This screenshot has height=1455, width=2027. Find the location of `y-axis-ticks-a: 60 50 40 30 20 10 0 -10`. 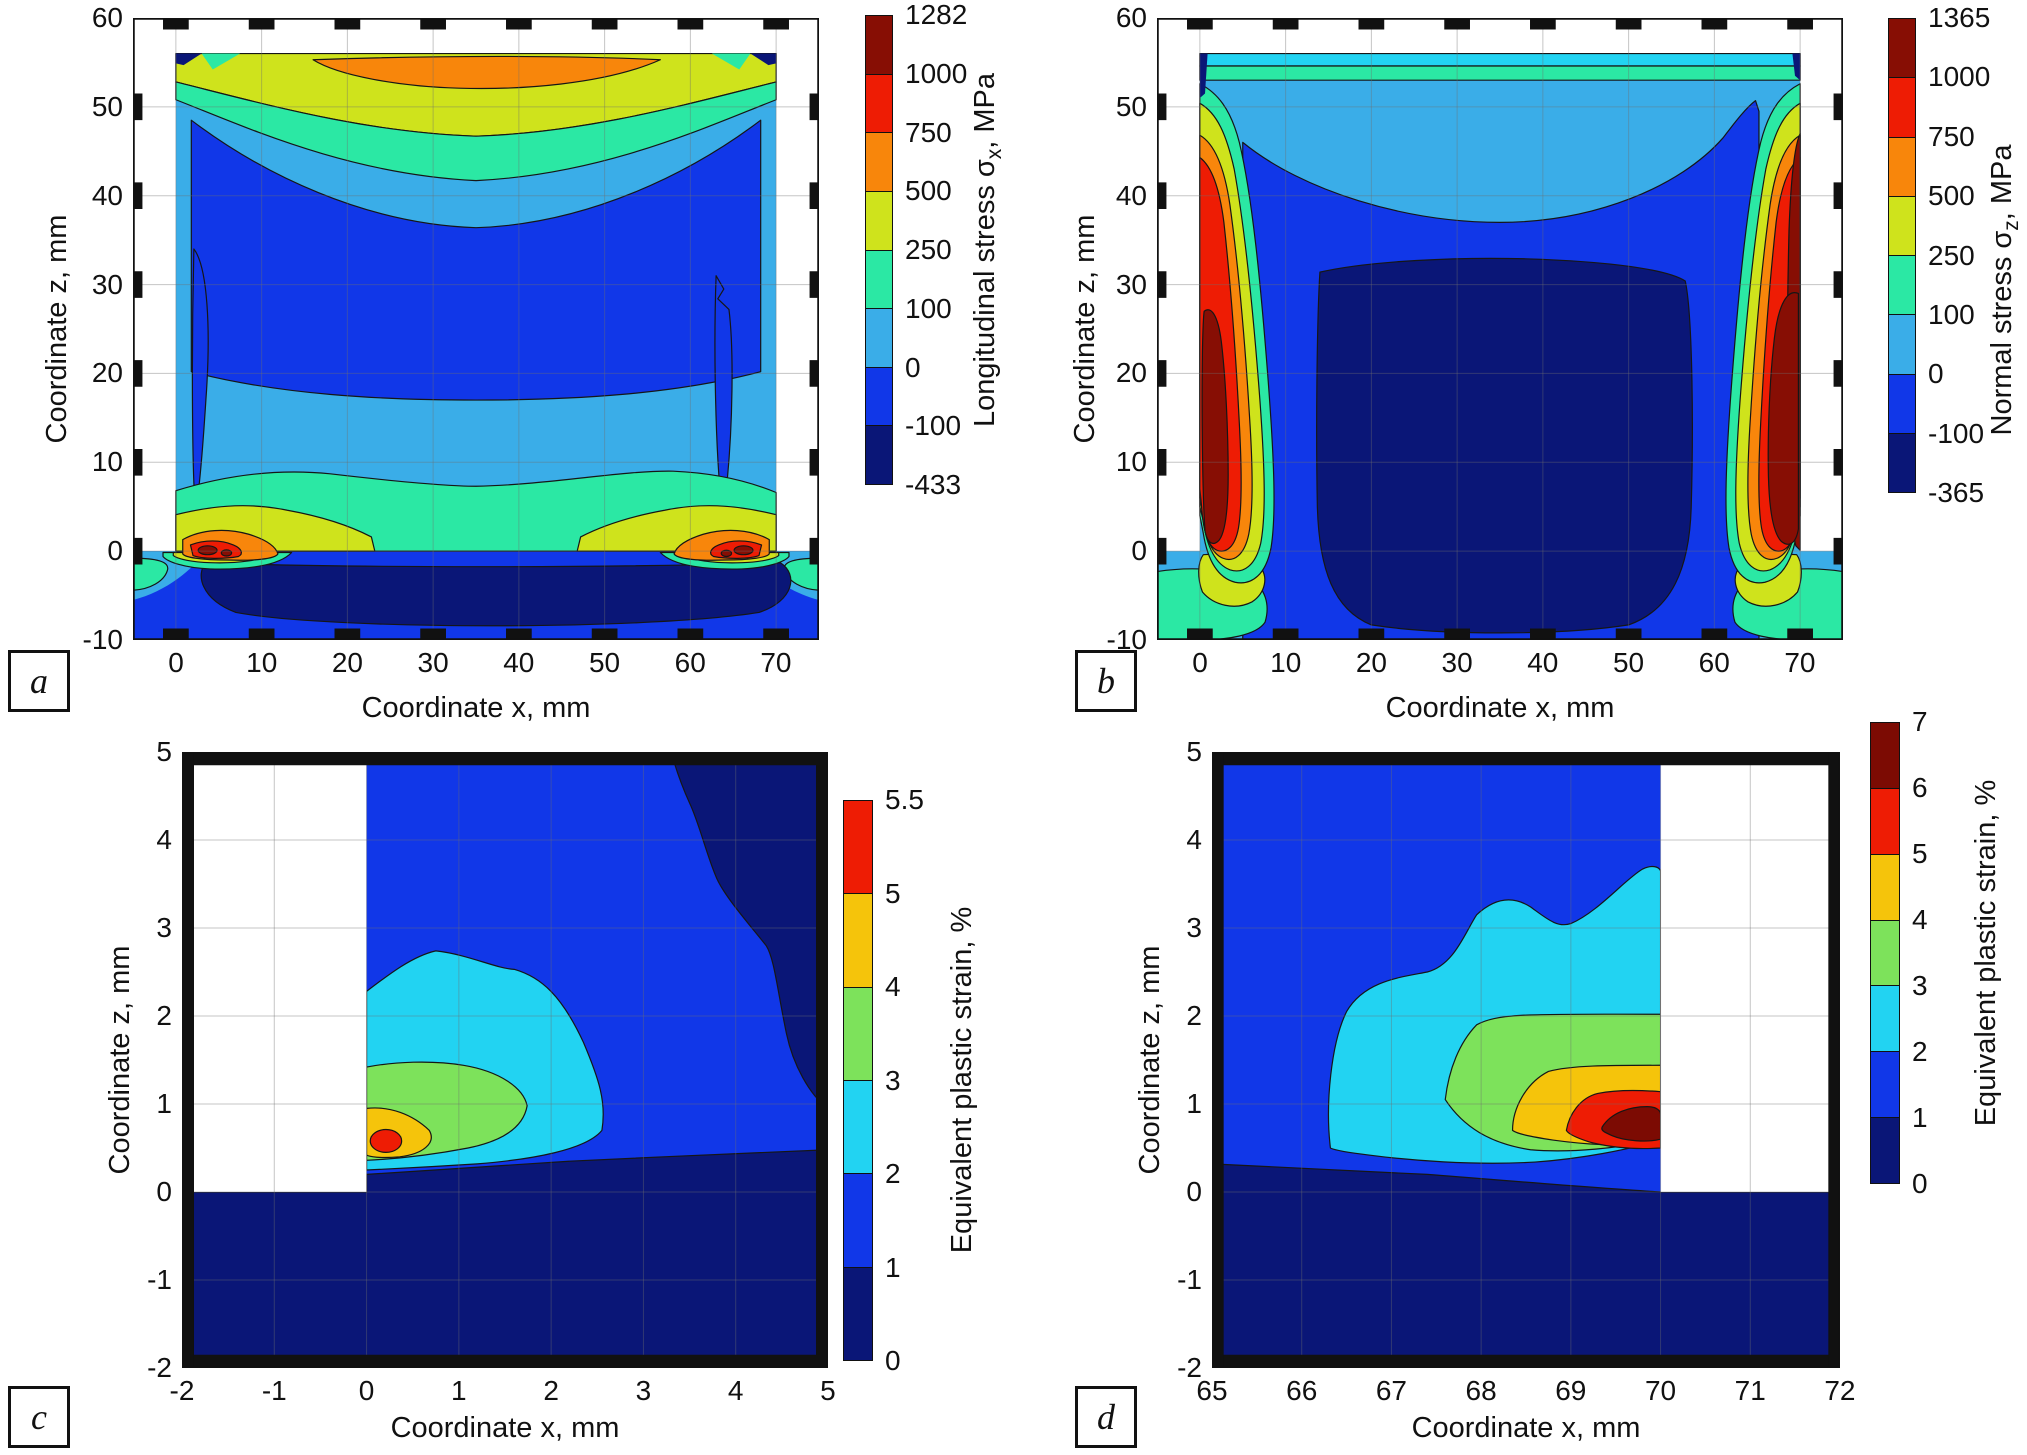

y-axis-ticks-a: 60 50 40 30 20 10 0 -10 is located at coordinates (90, 329).